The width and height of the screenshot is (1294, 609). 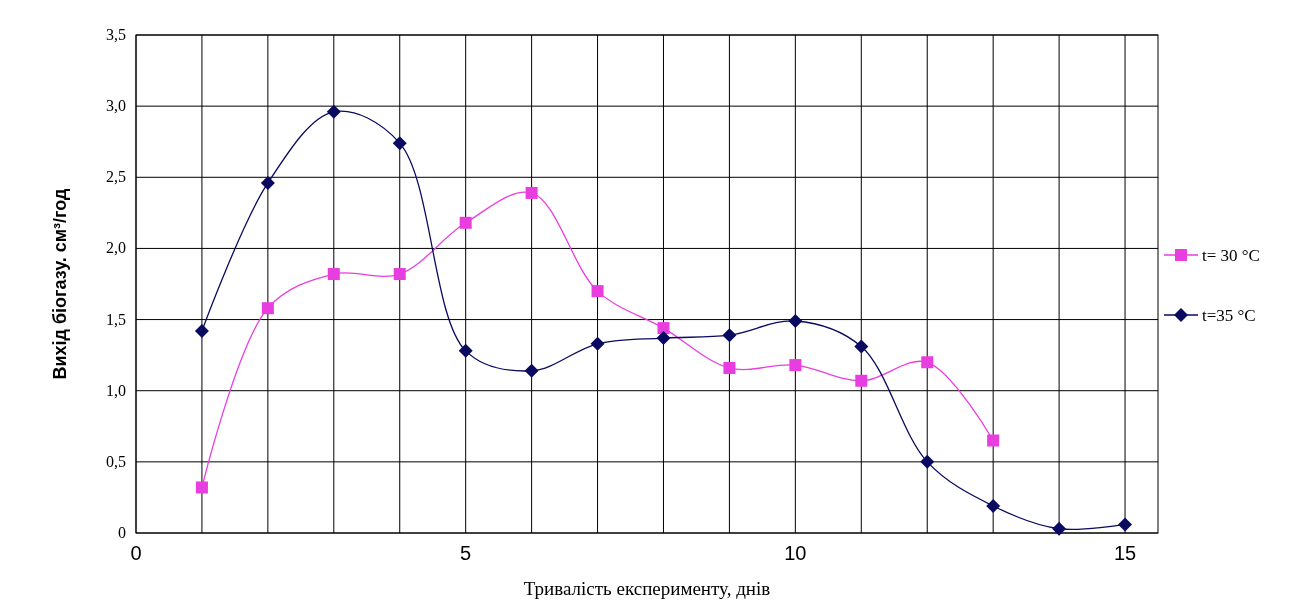 I want to click on y-tick-label: 1,5, so click(x=116, y=319).